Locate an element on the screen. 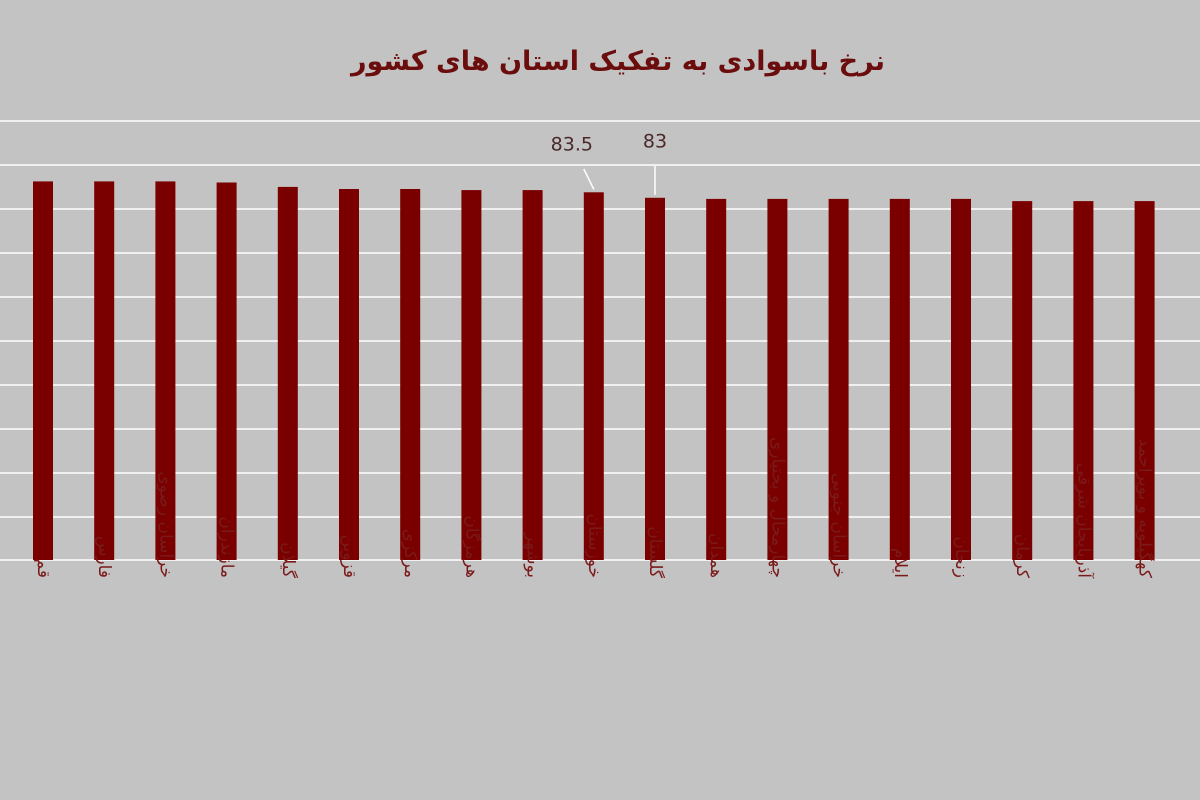 The image size is (1200, 800). category-label-13: خراسان جنوبی is located at coordinates (839, 525).